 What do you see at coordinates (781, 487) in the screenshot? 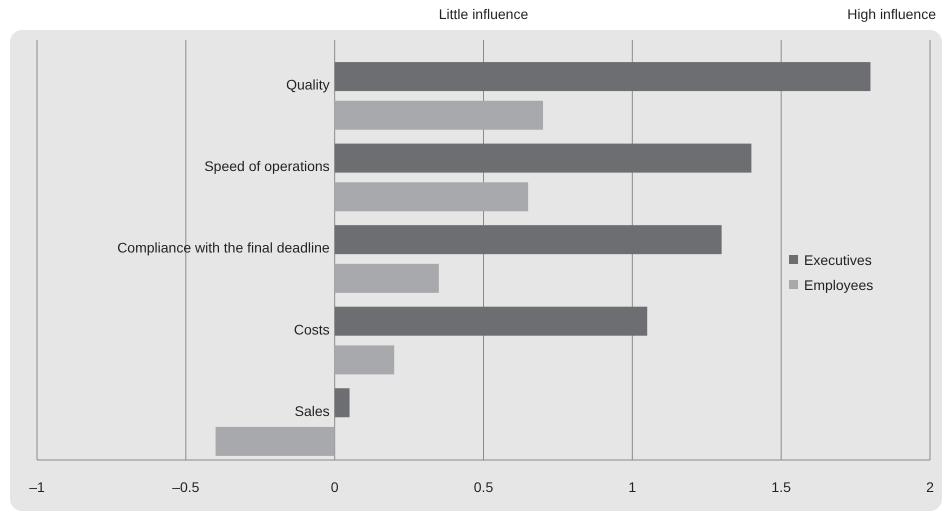
I see `x-tick-label: 1.5` at bounding box center [781, 487].